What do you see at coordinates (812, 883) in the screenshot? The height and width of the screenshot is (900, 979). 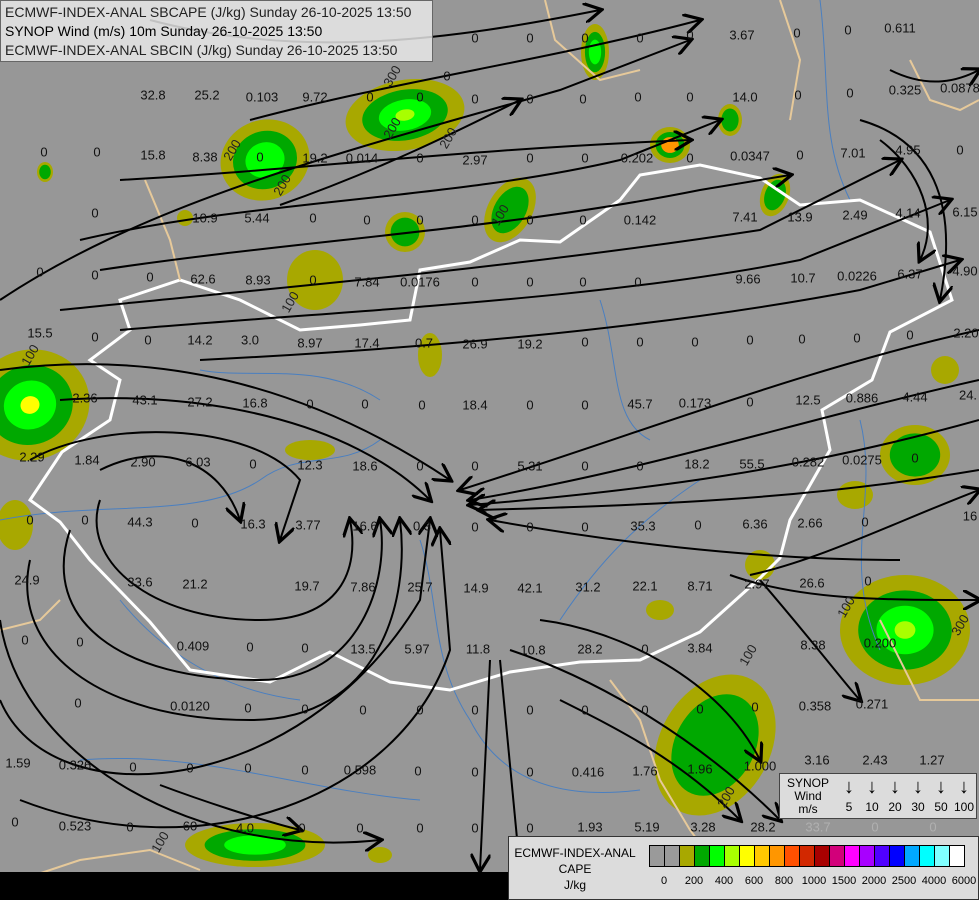 I see `color-scale-ticks: 0 200 400 600 800 1000 1500 2000 2500 4000 6000` at bounding box center [812, 883].